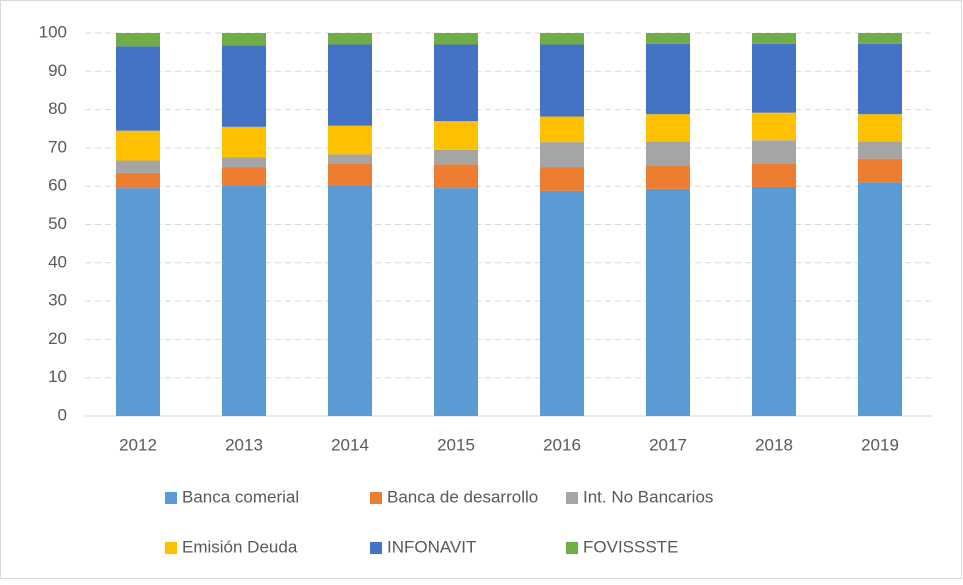 The image size is (963, 585). I want to click on legend-label: Banca de desarrollo, so click(462, 496).